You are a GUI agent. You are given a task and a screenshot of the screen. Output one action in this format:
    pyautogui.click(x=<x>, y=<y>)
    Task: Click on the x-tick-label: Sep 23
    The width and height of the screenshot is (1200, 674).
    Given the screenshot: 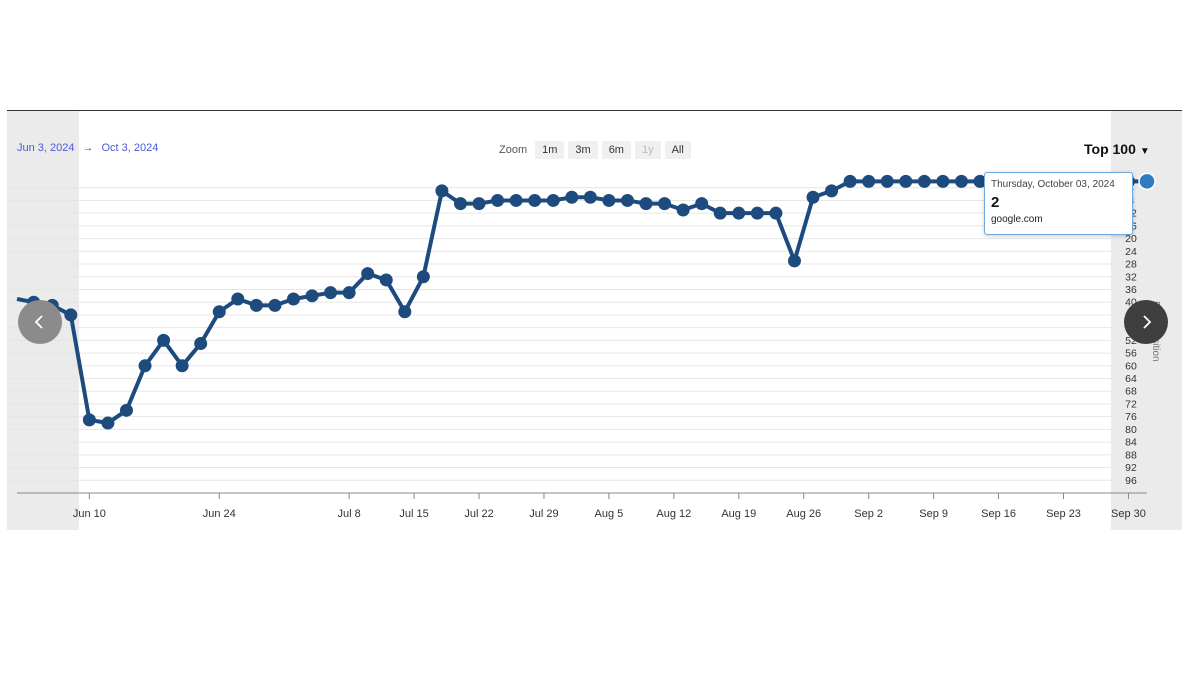 What is the action you would take?
    pyautogui.click(x=1063, y=514)
    